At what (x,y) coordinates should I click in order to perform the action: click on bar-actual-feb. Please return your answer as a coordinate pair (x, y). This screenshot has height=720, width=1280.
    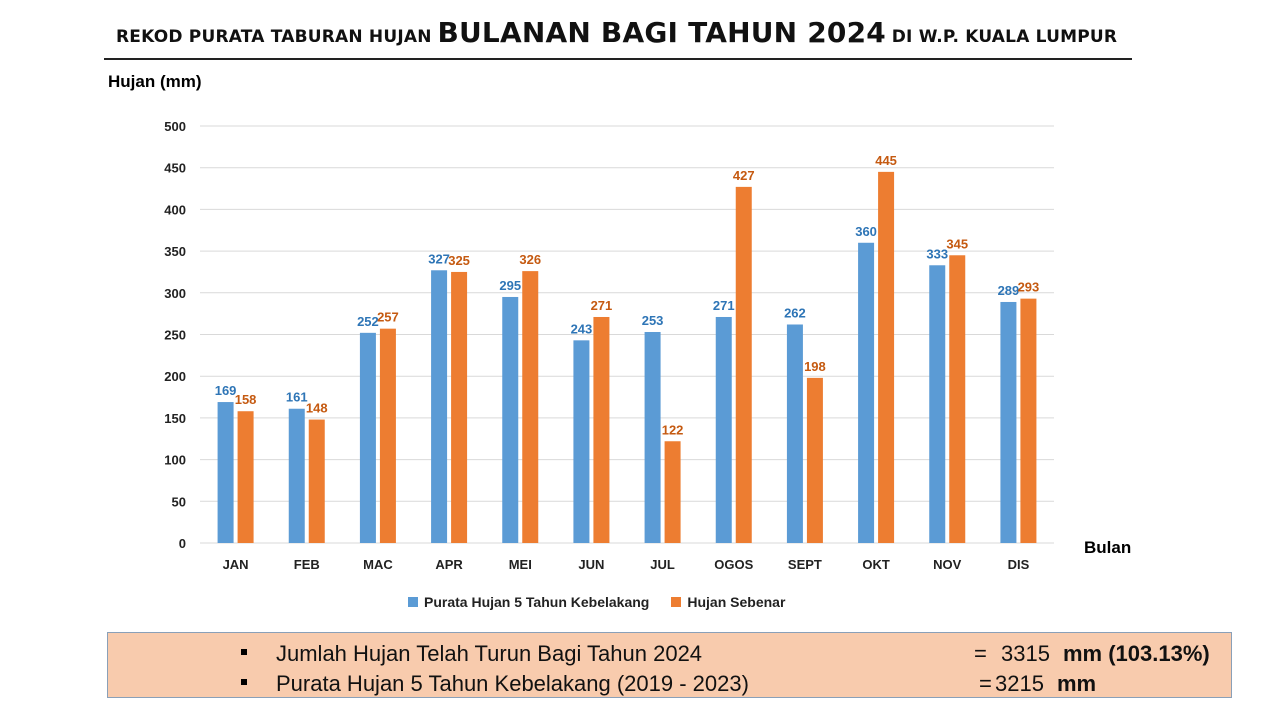
    Looking at the image, I should click on (316, 481).